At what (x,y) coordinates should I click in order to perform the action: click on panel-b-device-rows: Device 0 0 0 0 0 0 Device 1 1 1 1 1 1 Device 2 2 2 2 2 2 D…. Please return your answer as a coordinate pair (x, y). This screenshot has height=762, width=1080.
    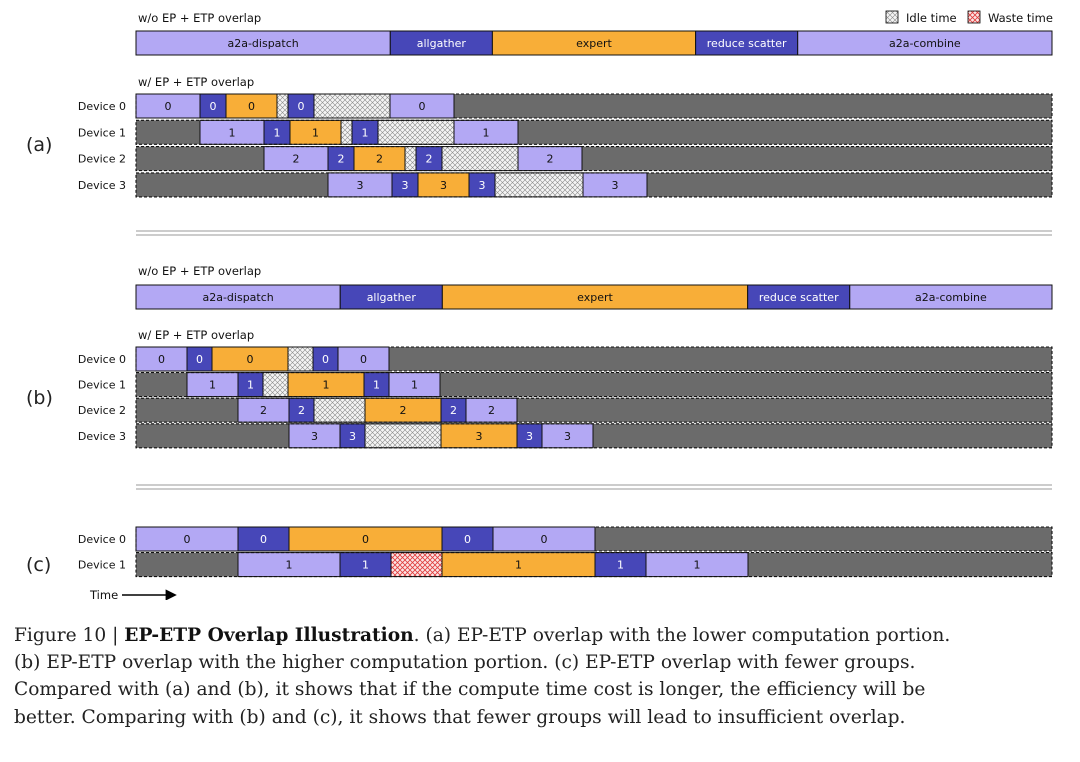
    Looking at the image, I should click on (565, 397).